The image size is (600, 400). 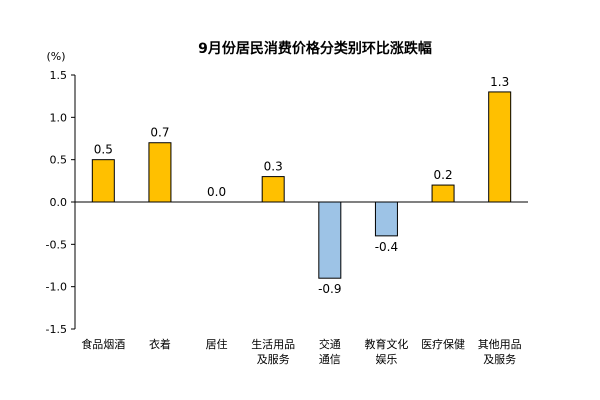 I want to click on category-label: 医疗保健, so click(x=443, y=344).